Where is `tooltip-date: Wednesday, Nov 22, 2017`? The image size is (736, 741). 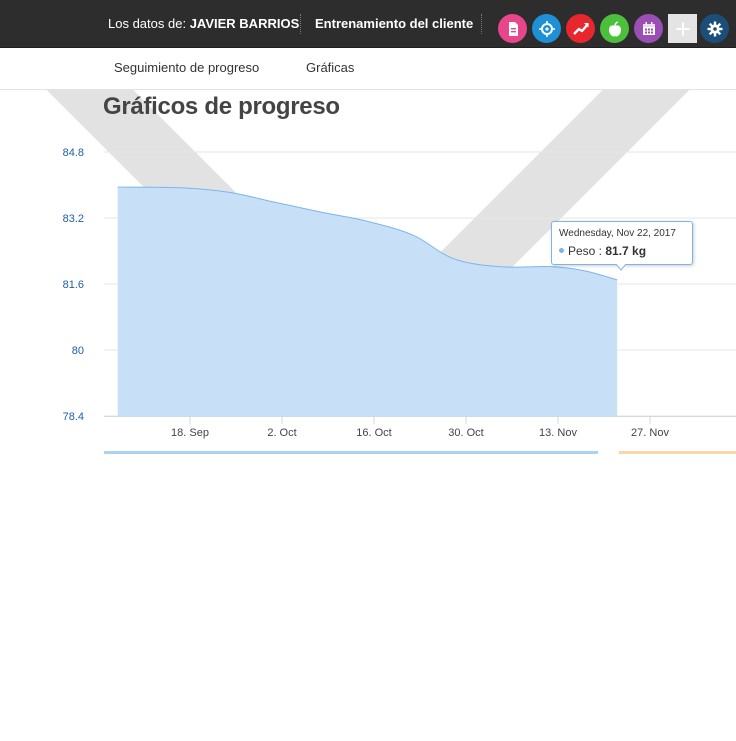 tooltip-date: Wednesday, Nov 22, 2017 is located at coordinates (625, 234).